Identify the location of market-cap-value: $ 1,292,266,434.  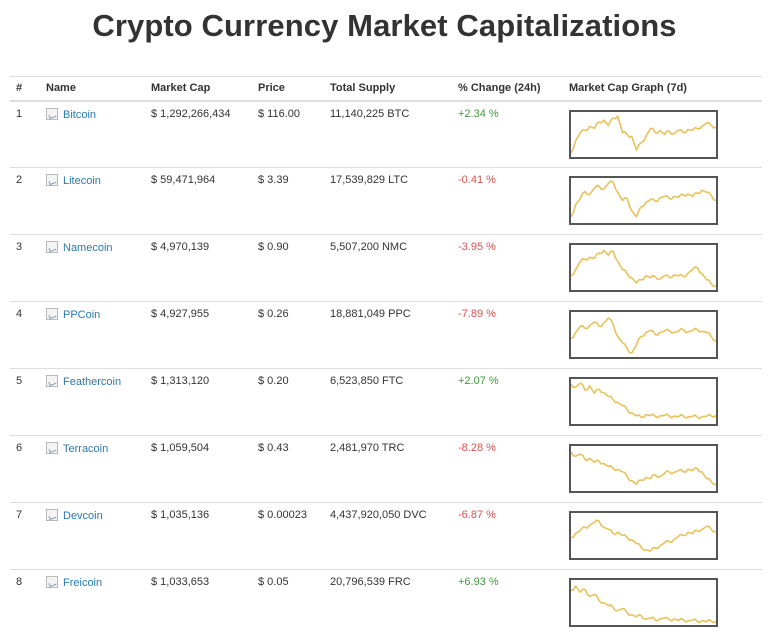
(191, 113).